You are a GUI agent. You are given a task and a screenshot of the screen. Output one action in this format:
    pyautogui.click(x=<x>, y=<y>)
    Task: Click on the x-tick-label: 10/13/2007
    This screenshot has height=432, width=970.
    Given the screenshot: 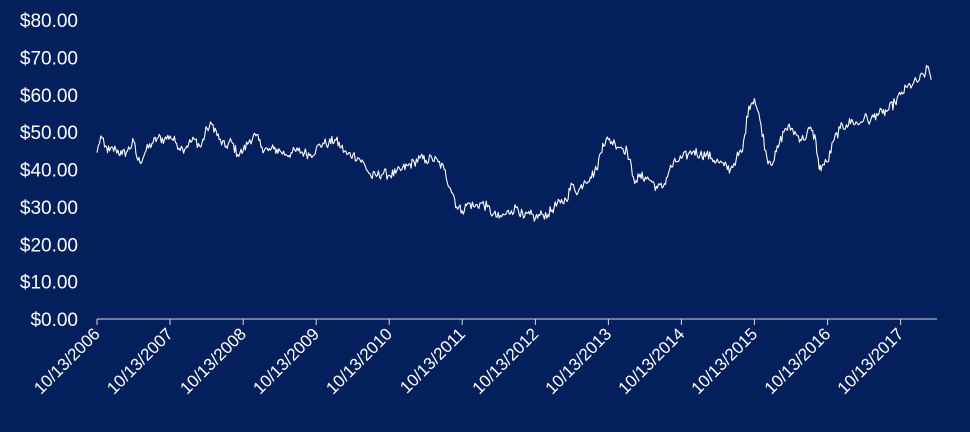 What is the action you would take?
    pyautogui.click(x=140, y=361)
    